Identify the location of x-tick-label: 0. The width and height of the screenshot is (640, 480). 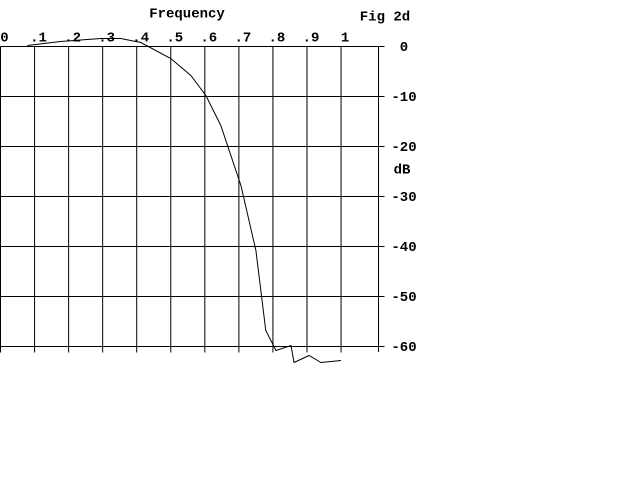
(4, 39).